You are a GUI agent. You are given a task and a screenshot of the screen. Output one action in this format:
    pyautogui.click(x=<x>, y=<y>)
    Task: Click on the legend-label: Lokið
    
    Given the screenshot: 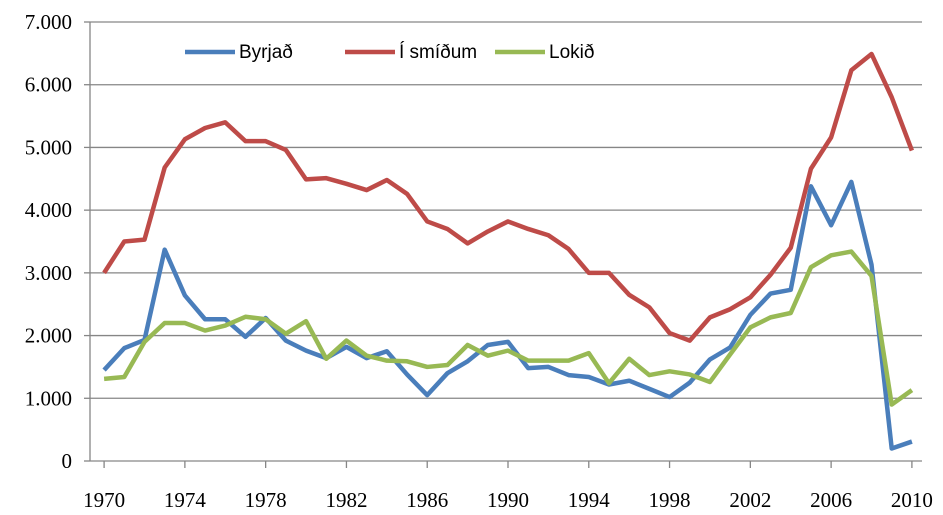 What is the action you would take?
    pyautogui.click(x=571, y=52)
    